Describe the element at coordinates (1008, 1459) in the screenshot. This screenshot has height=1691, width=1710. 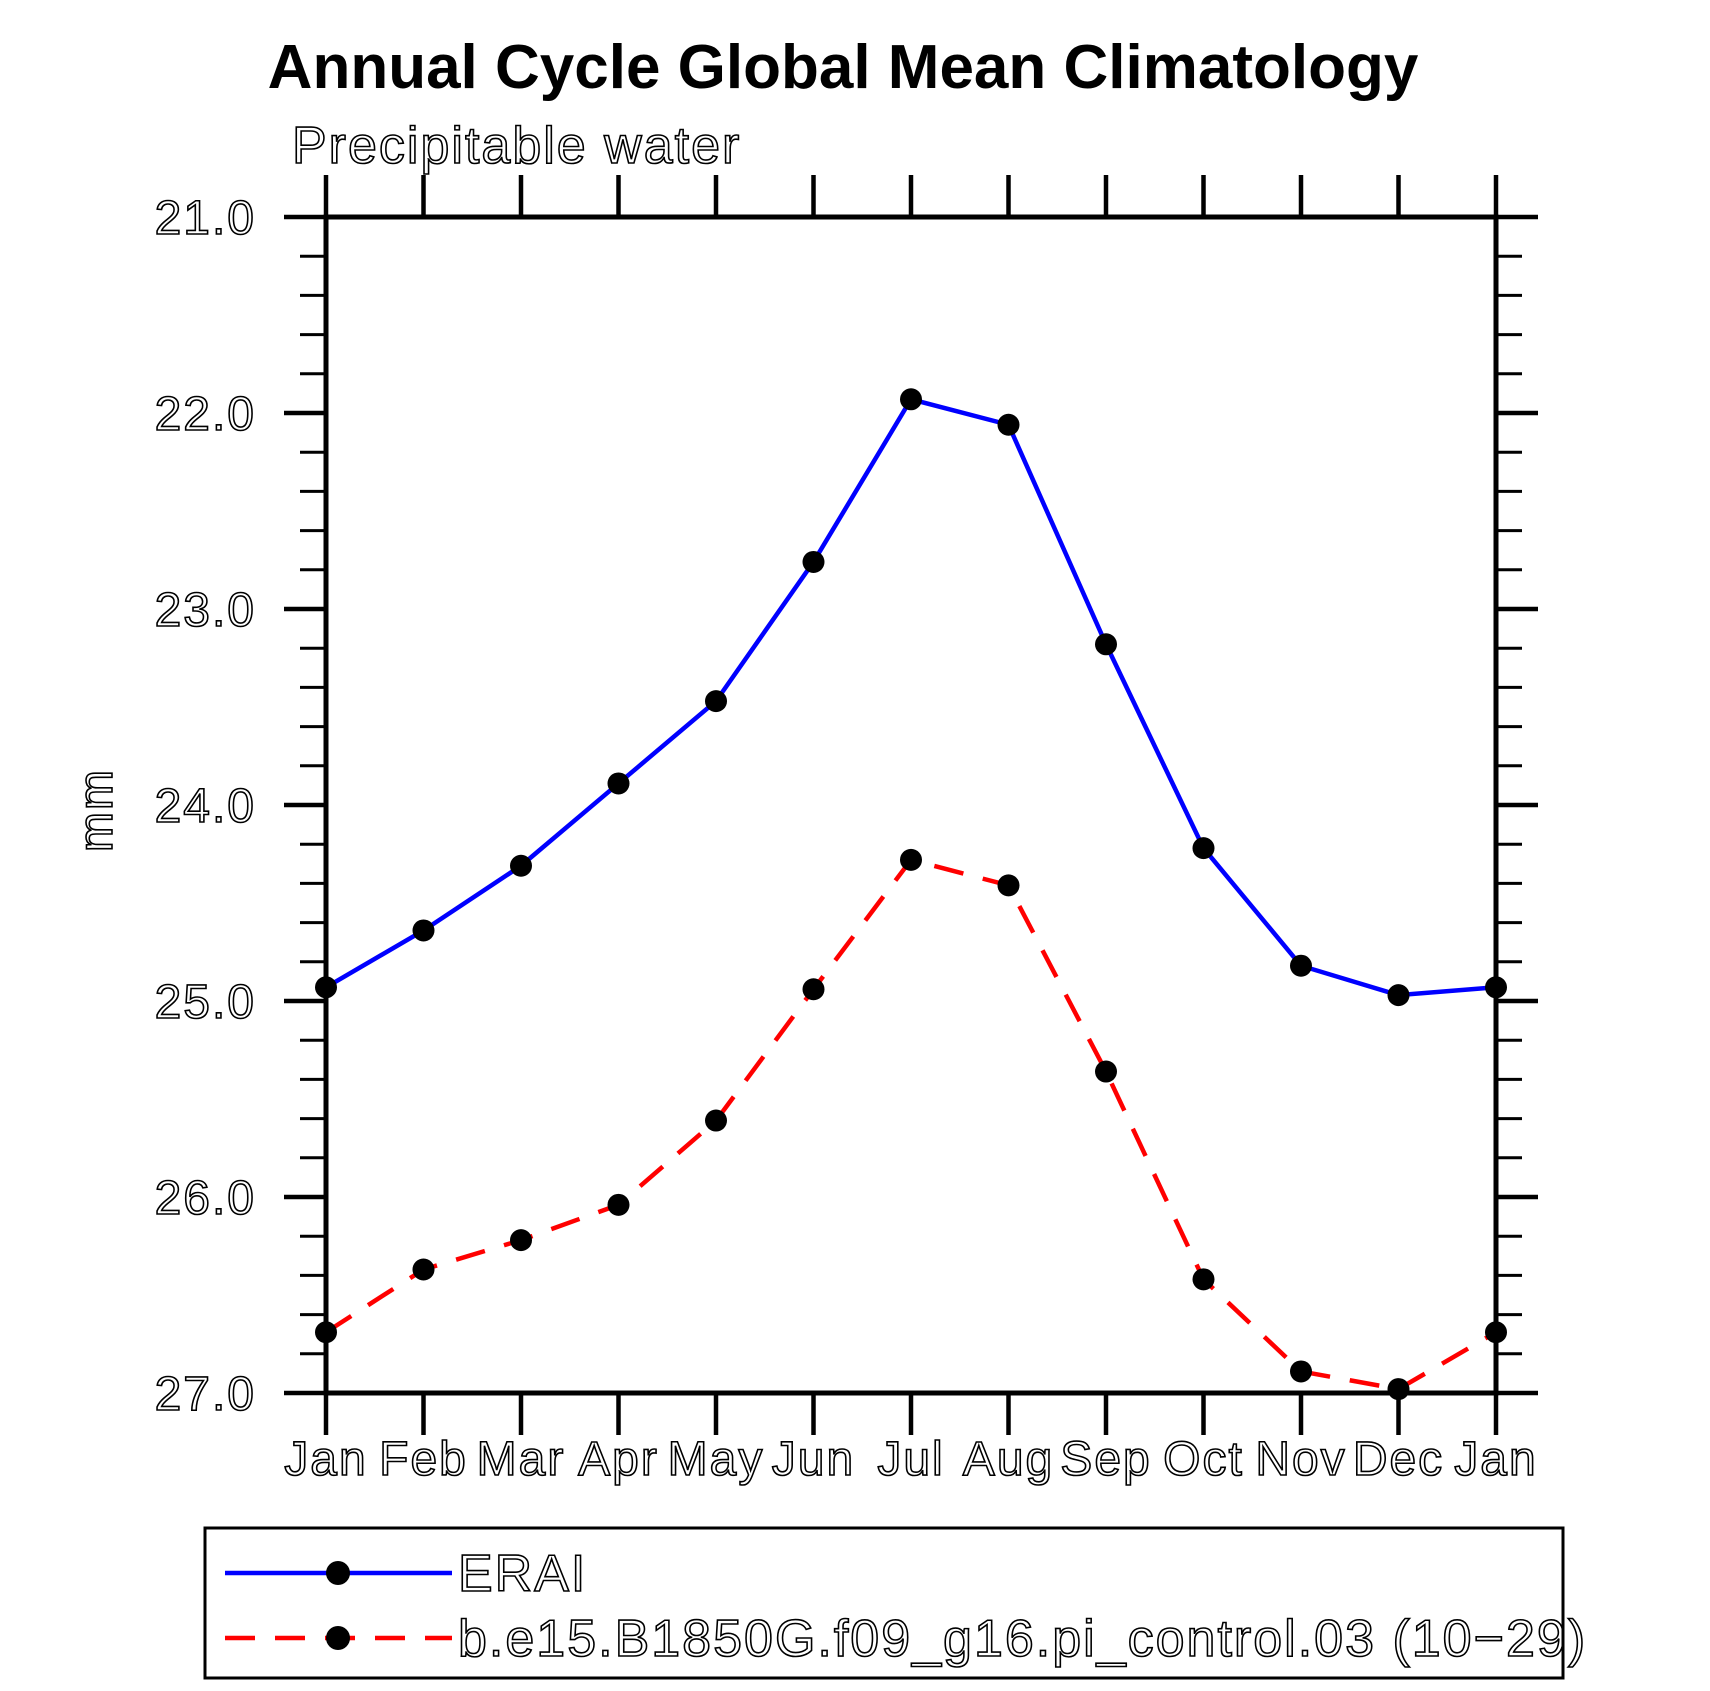
I see `x-tick-label: Aug` at that location.